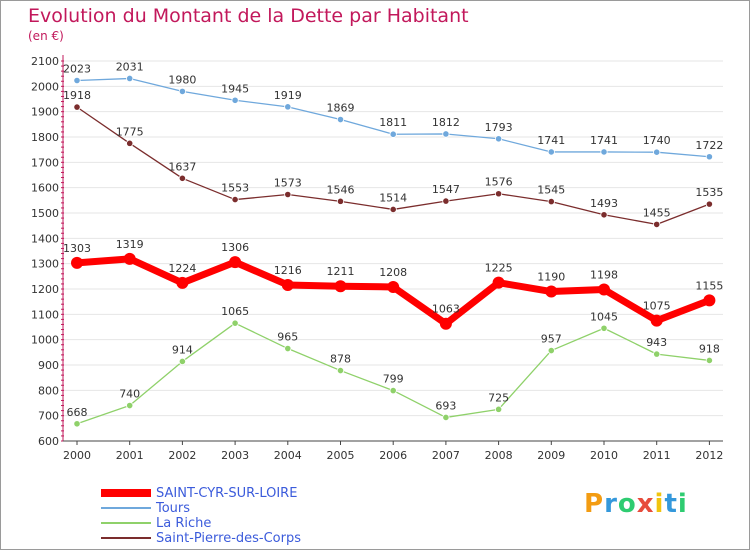  Describe the element at coordinates (48, 365) in the screenshot. I see `y-tick-label: 900` at that location.